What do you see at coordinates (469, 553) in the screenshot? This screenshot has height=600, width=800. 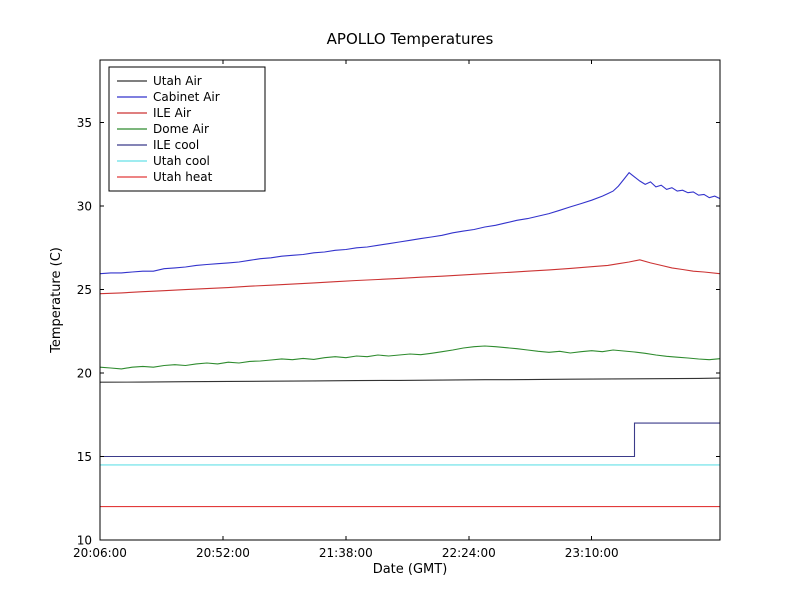 I see `x-tick-label: 22:24:00` at bounding box center [469, 553].